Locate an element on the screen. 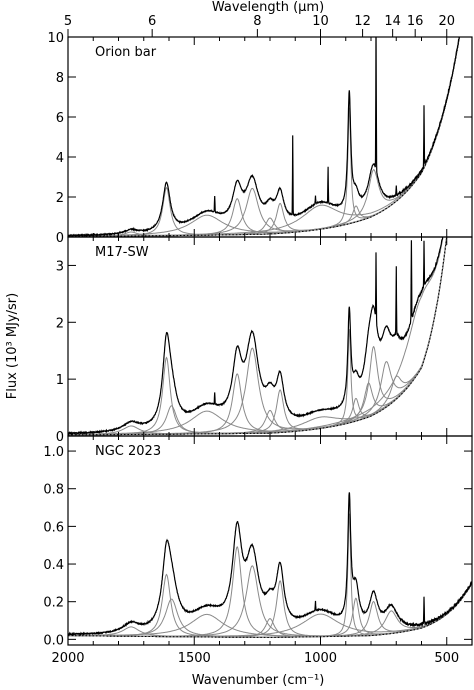 The height and width of the screenshot is (690, 474). wavelength-tick-label: 20 is located at coordinates (446, 21).